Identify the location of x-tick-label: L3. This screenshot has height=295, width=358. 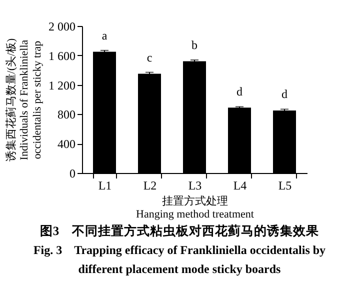
(195, 185).